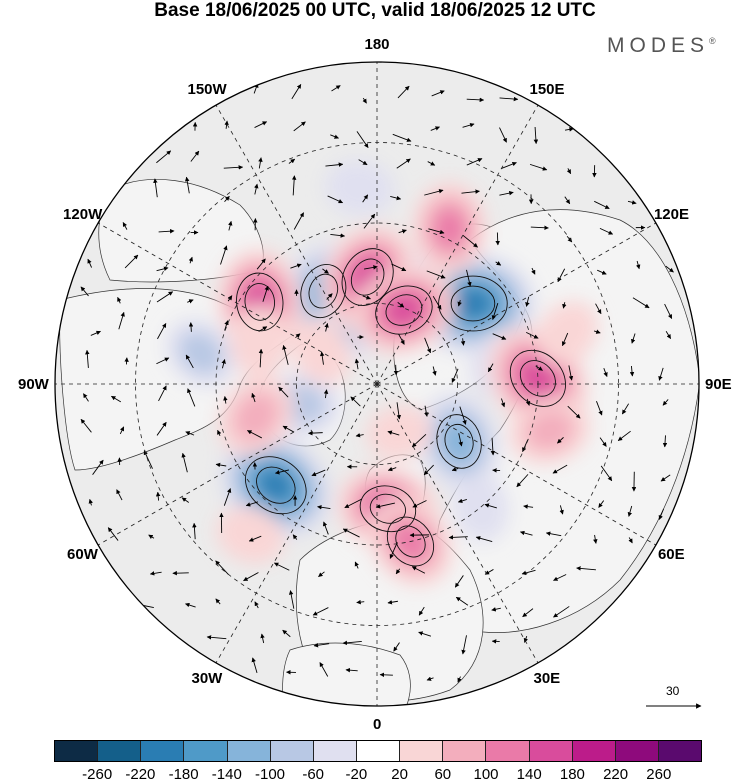 The image size is (750, 784). I want to click on reference-vector-label: 30, so click(672, 691).